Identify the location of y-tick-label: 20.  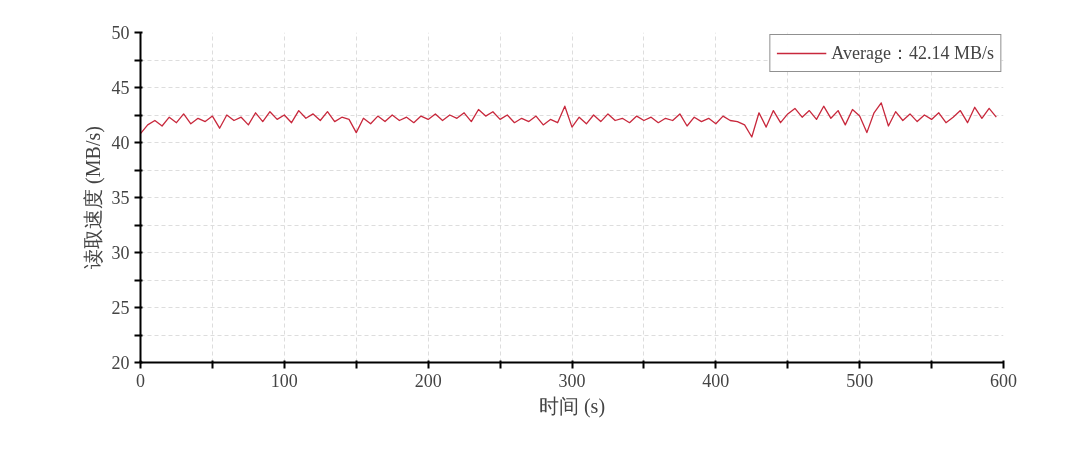
(120, 363).